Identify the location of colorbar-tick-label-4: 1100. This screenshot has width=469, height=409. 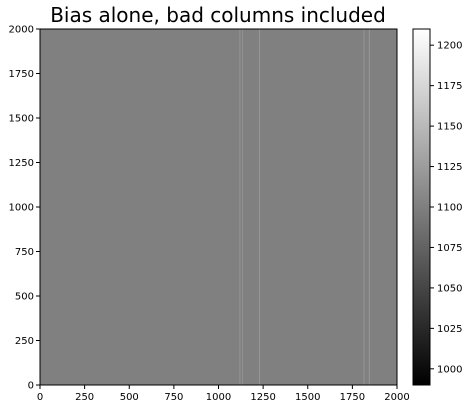
(449, 208).